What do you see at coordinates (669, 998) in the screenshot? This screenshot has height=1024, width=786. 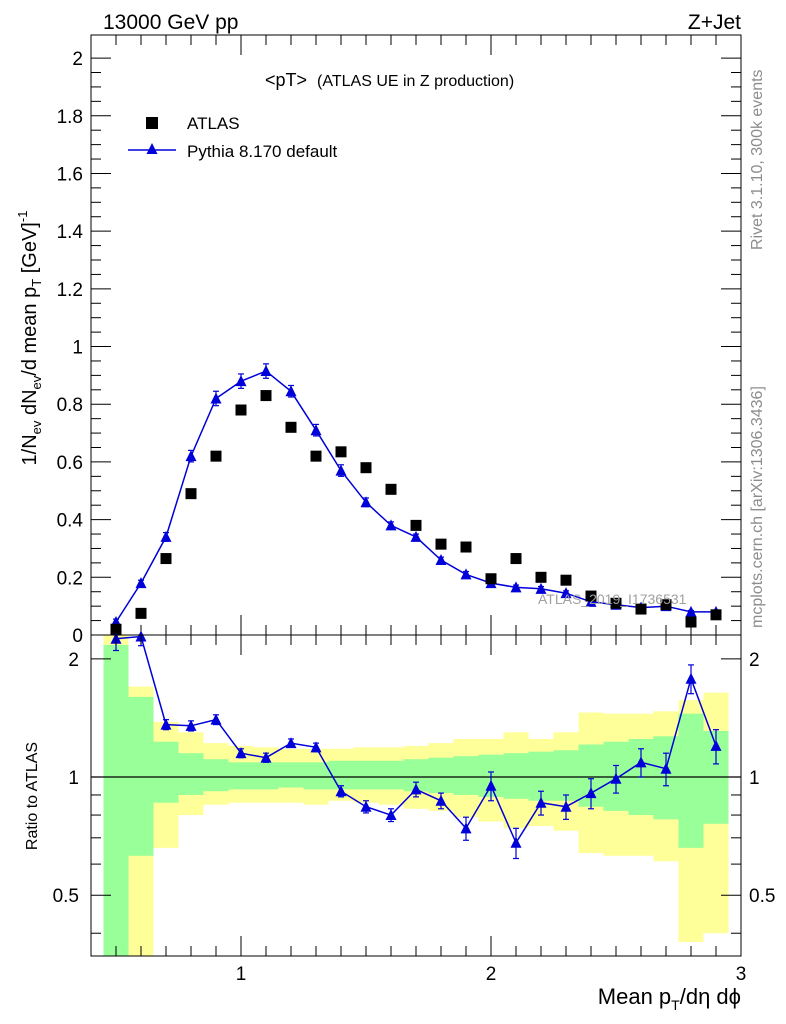 I see `x-axis-label: Mean pT/dη dϕ` at bounding box center [669, 998].